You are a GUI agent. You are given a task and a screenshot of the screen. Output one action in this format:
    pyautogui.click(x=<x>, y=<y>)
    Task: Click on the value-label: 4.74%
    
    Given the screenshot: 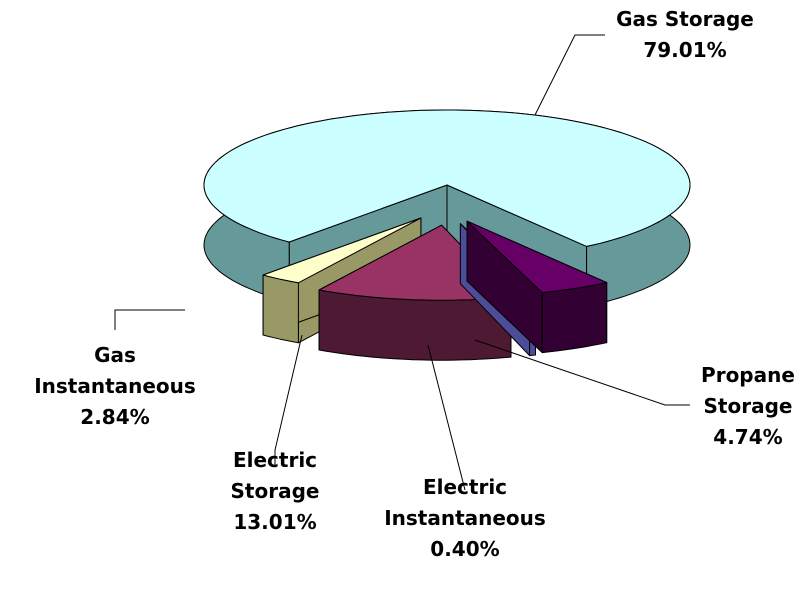 What is the action you would take?
    pyautogui.click(x=748, y=437)
    